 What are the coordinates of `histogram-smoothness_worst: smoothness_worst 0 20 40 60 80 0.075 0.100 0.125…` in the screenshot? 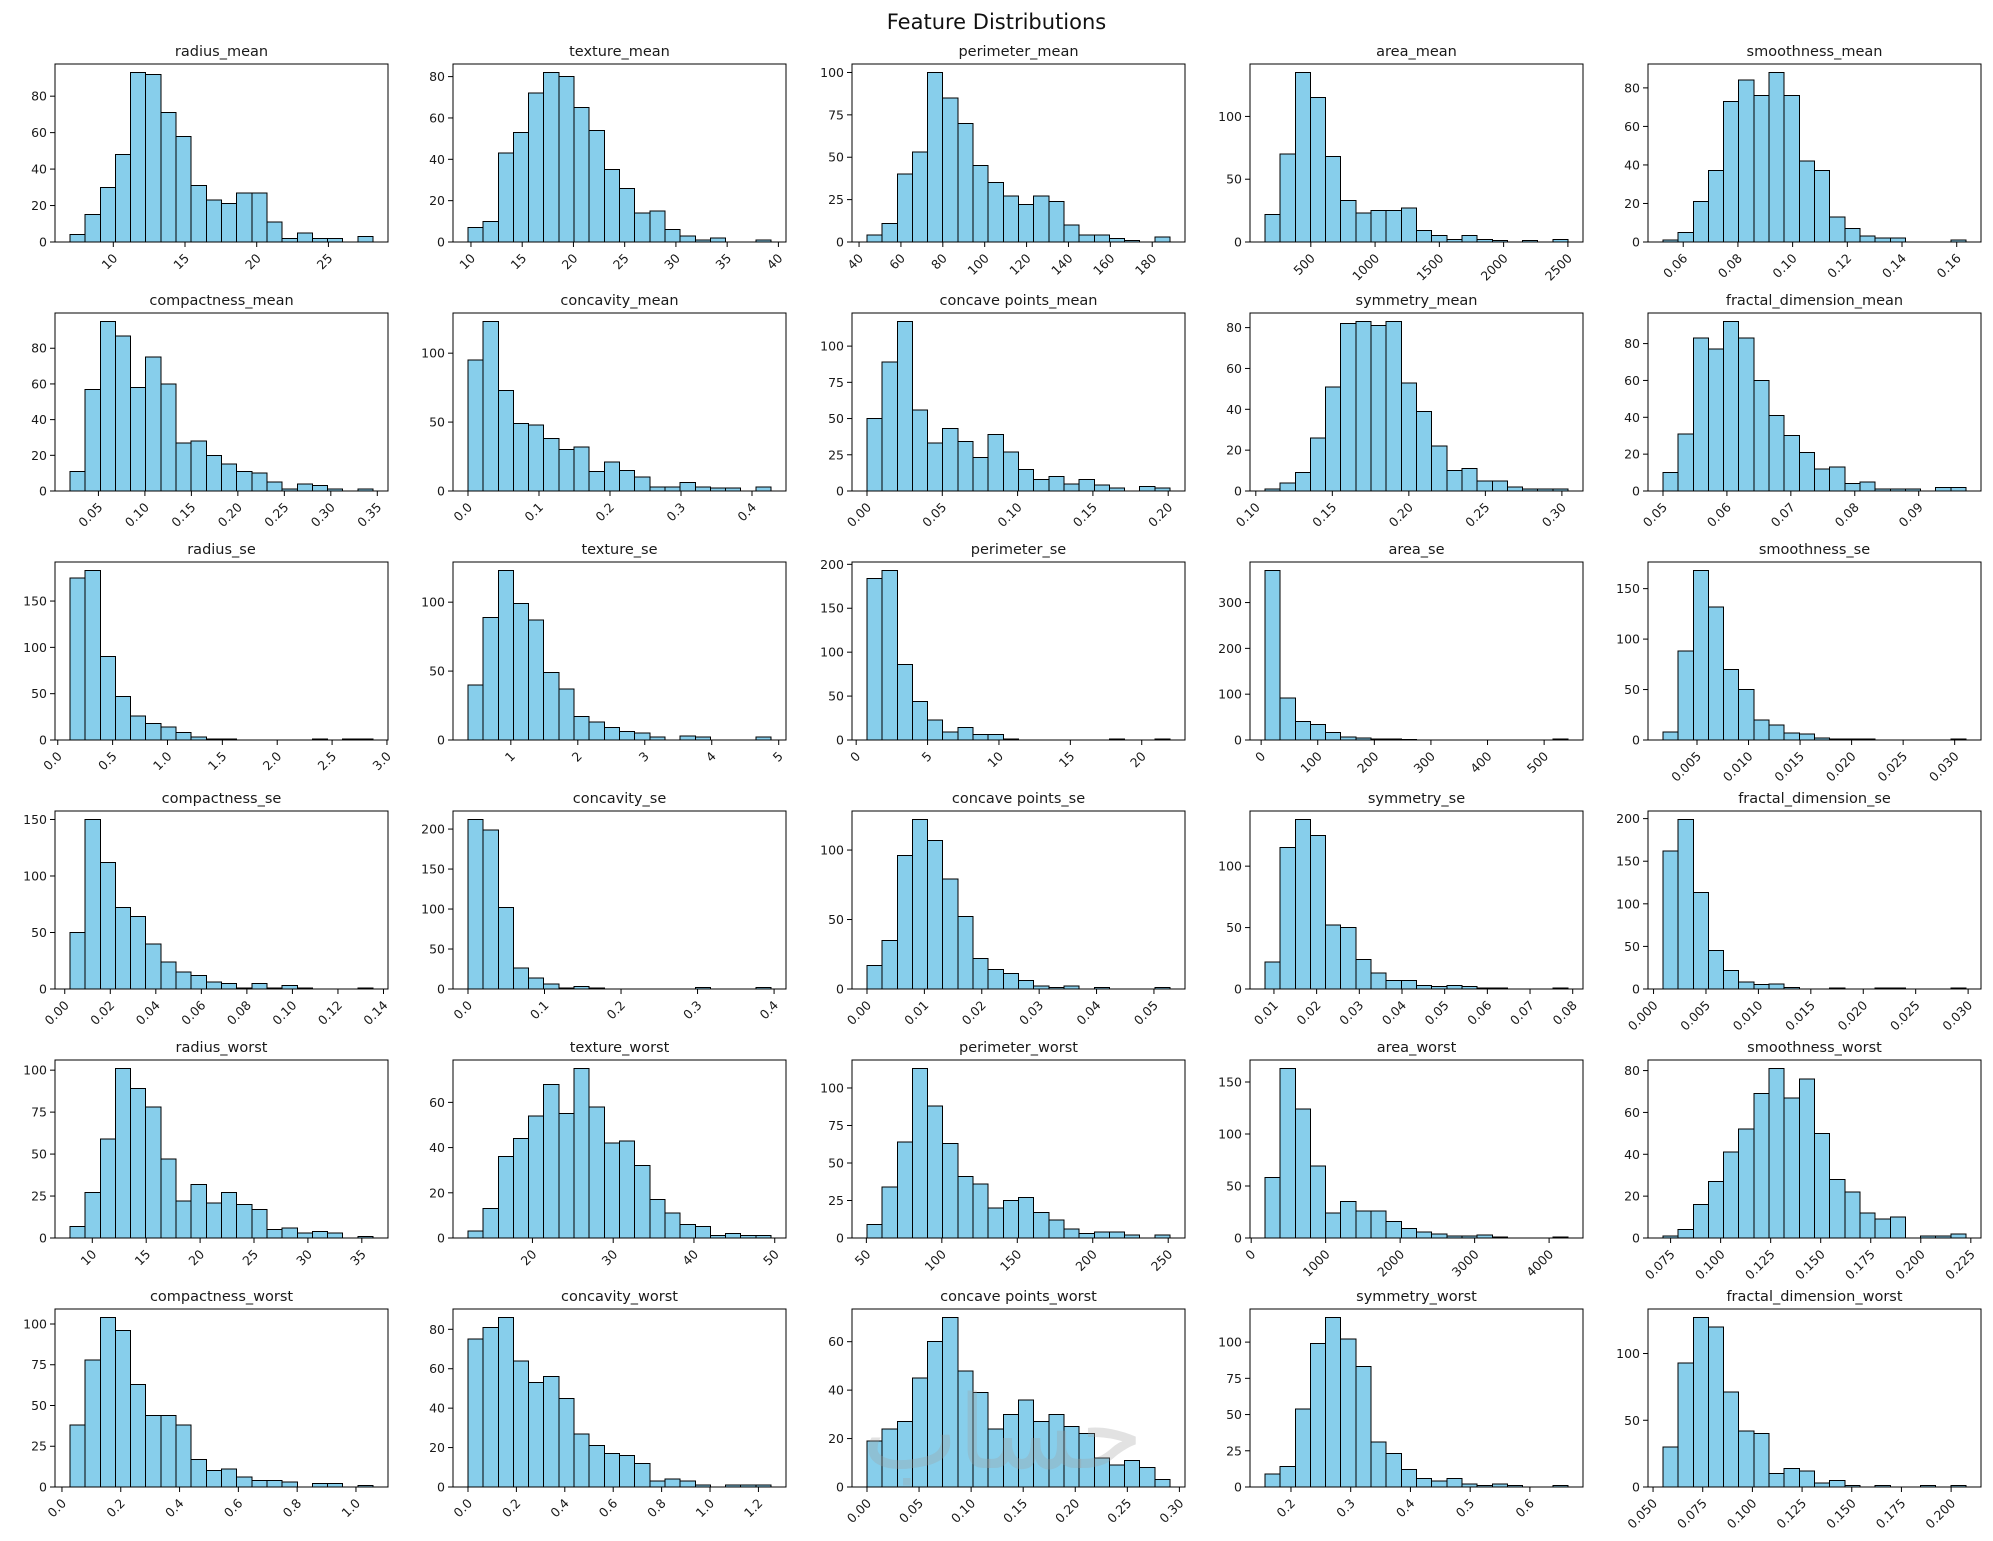 It's located at (1803, 1161).